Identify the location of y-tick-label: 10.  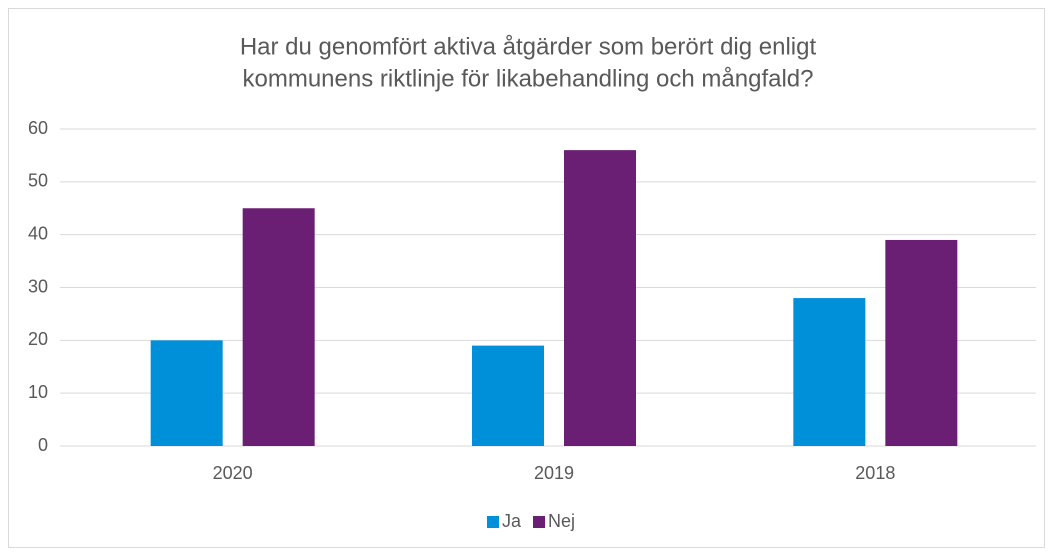
(38, 392).